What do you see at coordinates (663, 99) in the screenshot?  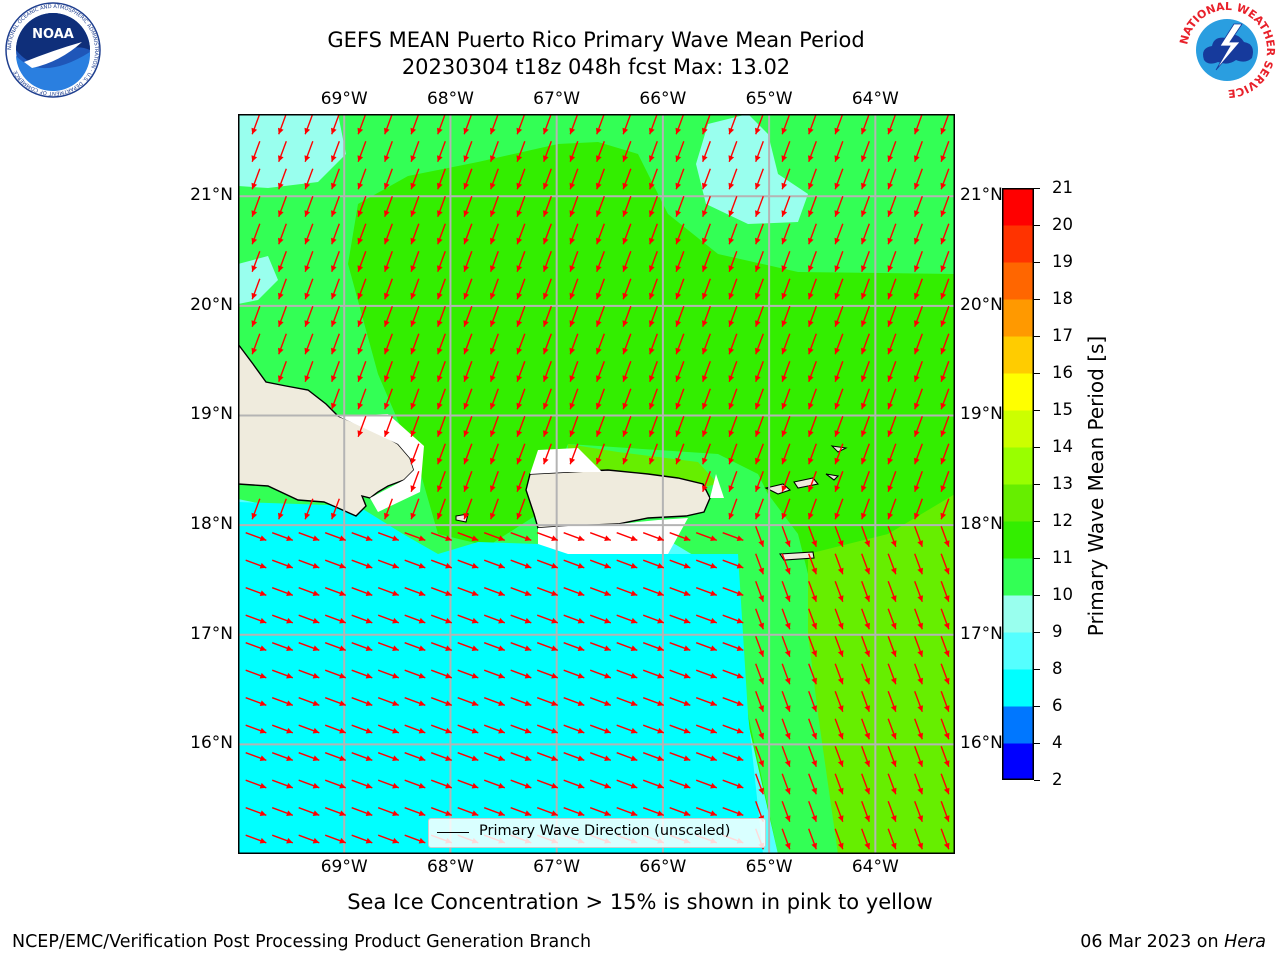 I see `lon-label-top: 66°W` at bounding box center [663, 99].